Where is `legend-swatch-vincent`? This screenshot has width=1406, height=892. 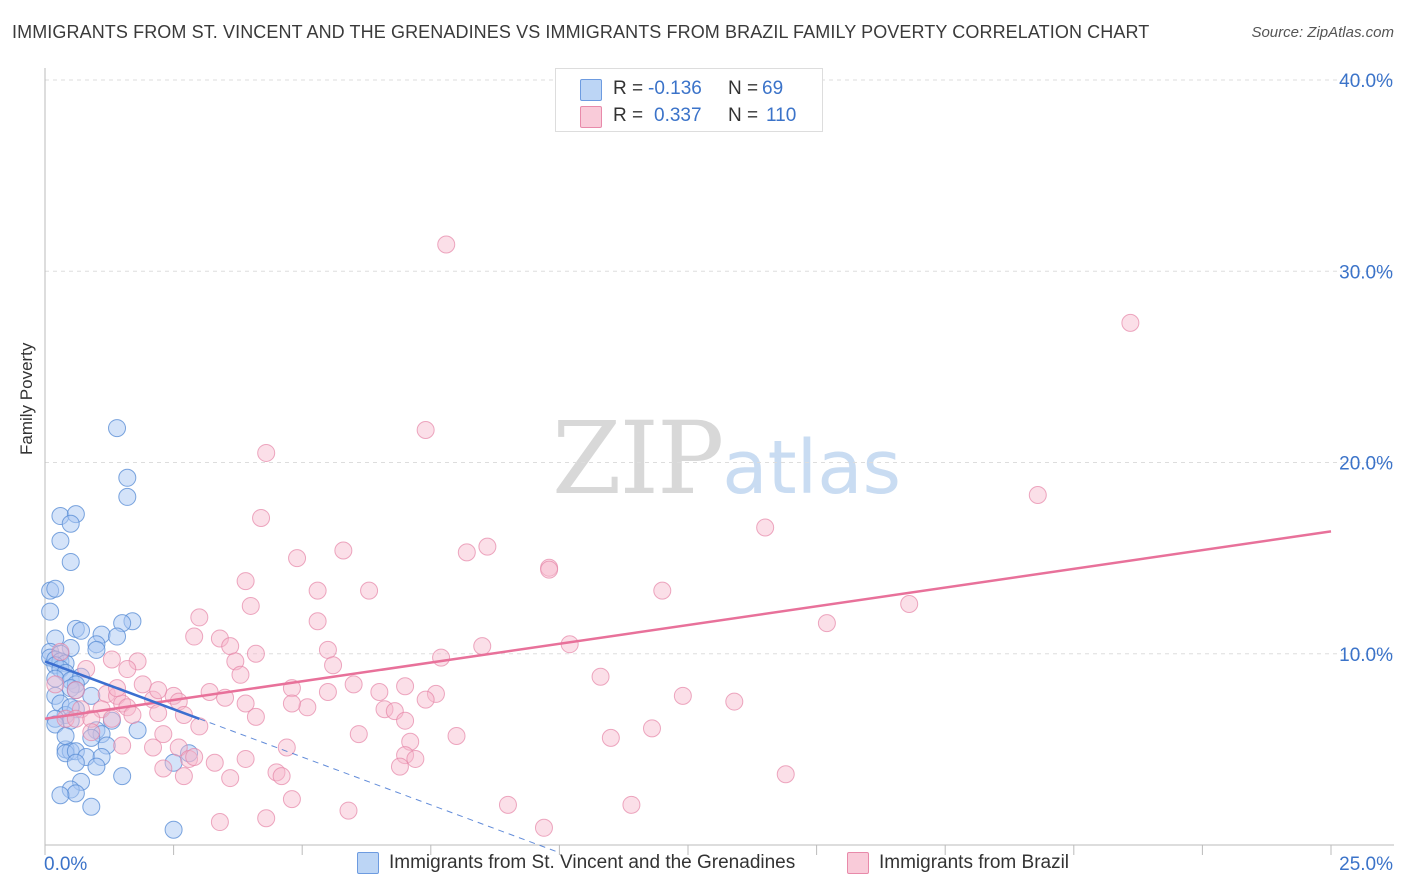 legend-swatch-vincent is located at coordinates (591, 90).